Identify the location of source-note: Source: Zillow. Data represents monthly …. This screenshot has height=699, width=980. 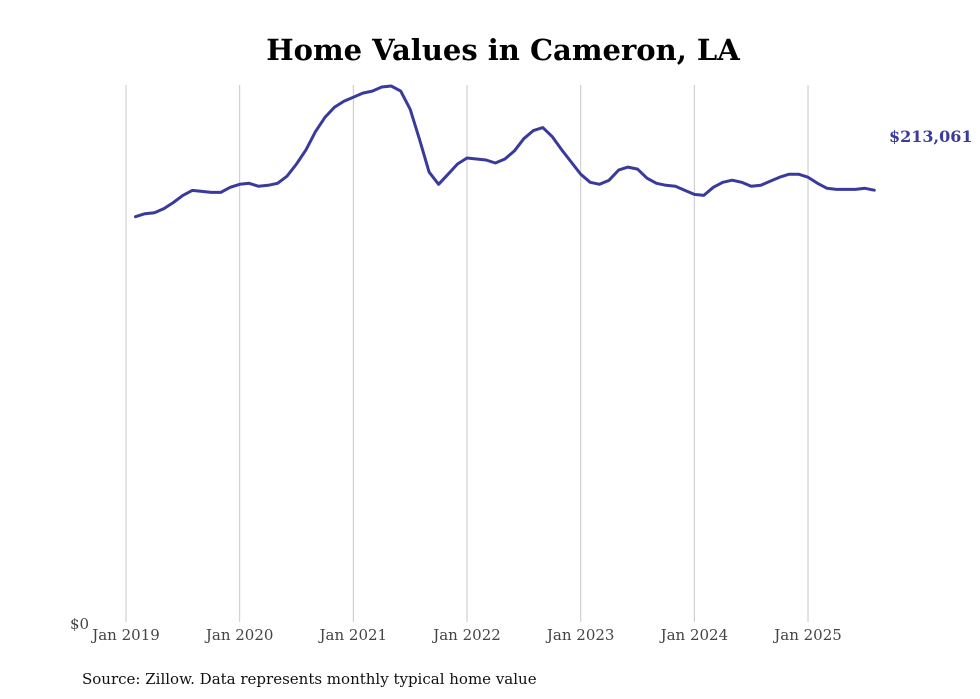
(309, 679).